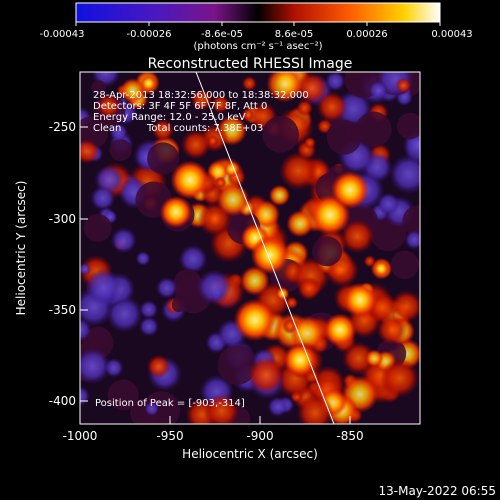  I want to click on peak-position-label: Position of Peak = [-903,-314], so click(170, 403).